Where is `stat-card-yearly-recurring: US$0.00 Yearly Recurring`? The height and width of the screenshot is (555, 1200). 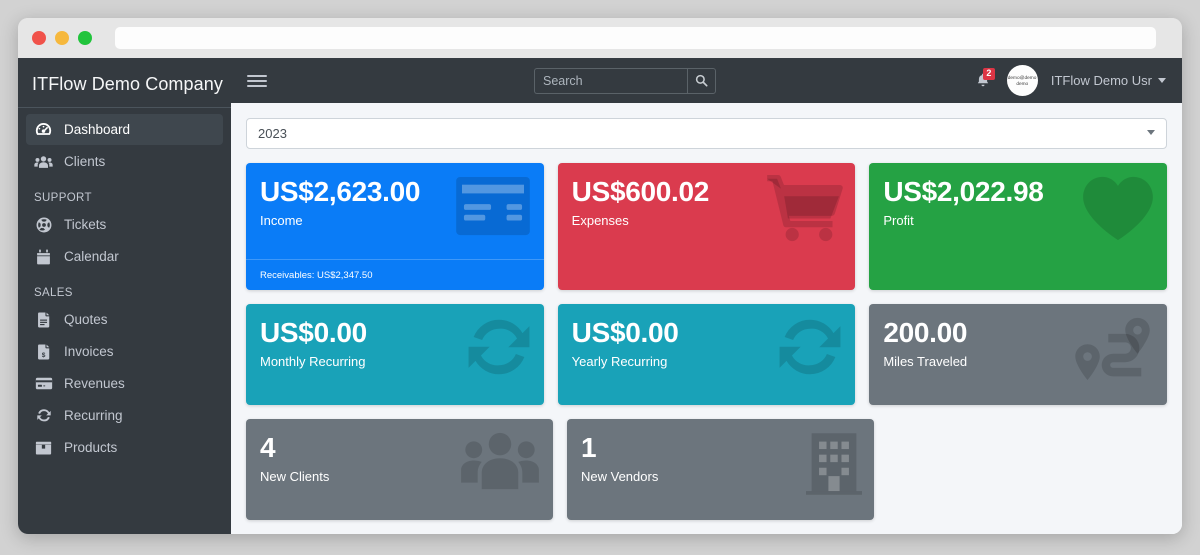
stat-card-yearly-recurring: US$0.00 Yearly Recurring is located at coordinates (706, 354).